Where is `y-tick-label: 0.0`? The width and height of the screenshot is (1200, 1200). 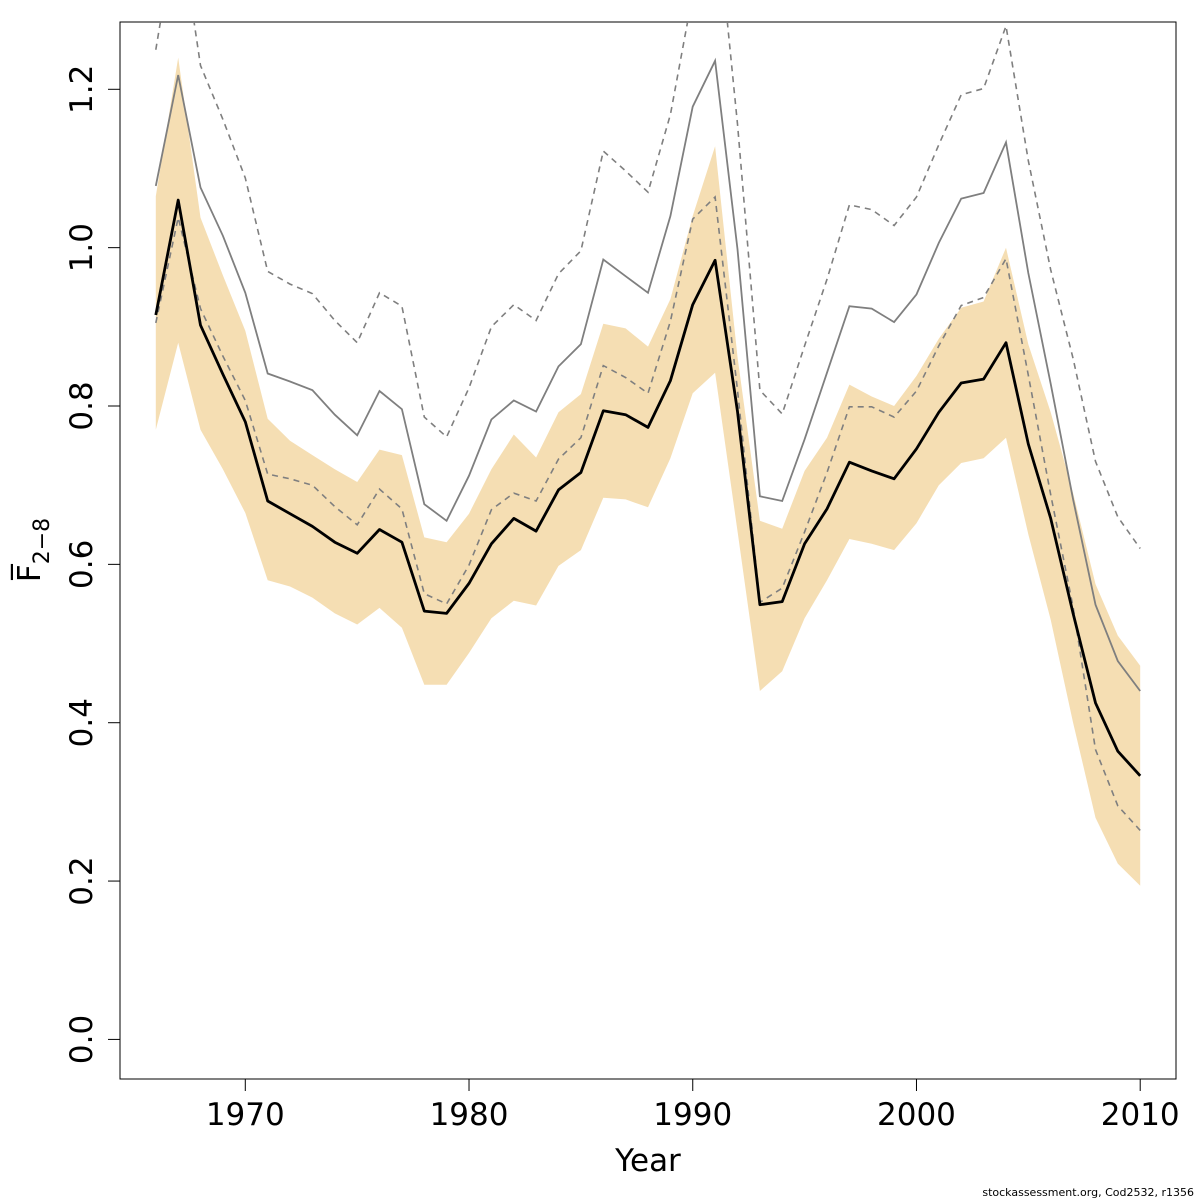 y-tick-label: 0.0 is located at coordinates (82, 1039).